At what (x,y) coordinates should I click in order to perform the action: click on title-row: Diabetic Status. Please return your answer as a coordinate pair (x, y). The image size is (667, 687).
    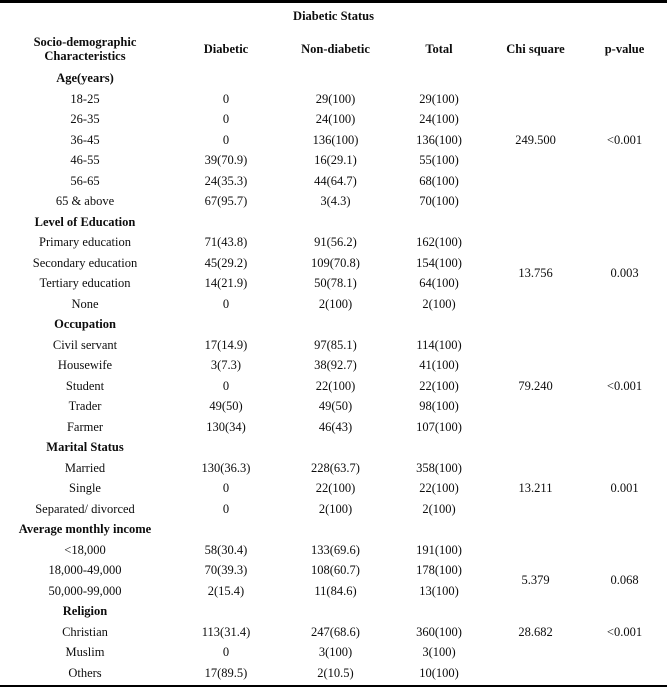
    Looking at the image, I should click on (333, 16).